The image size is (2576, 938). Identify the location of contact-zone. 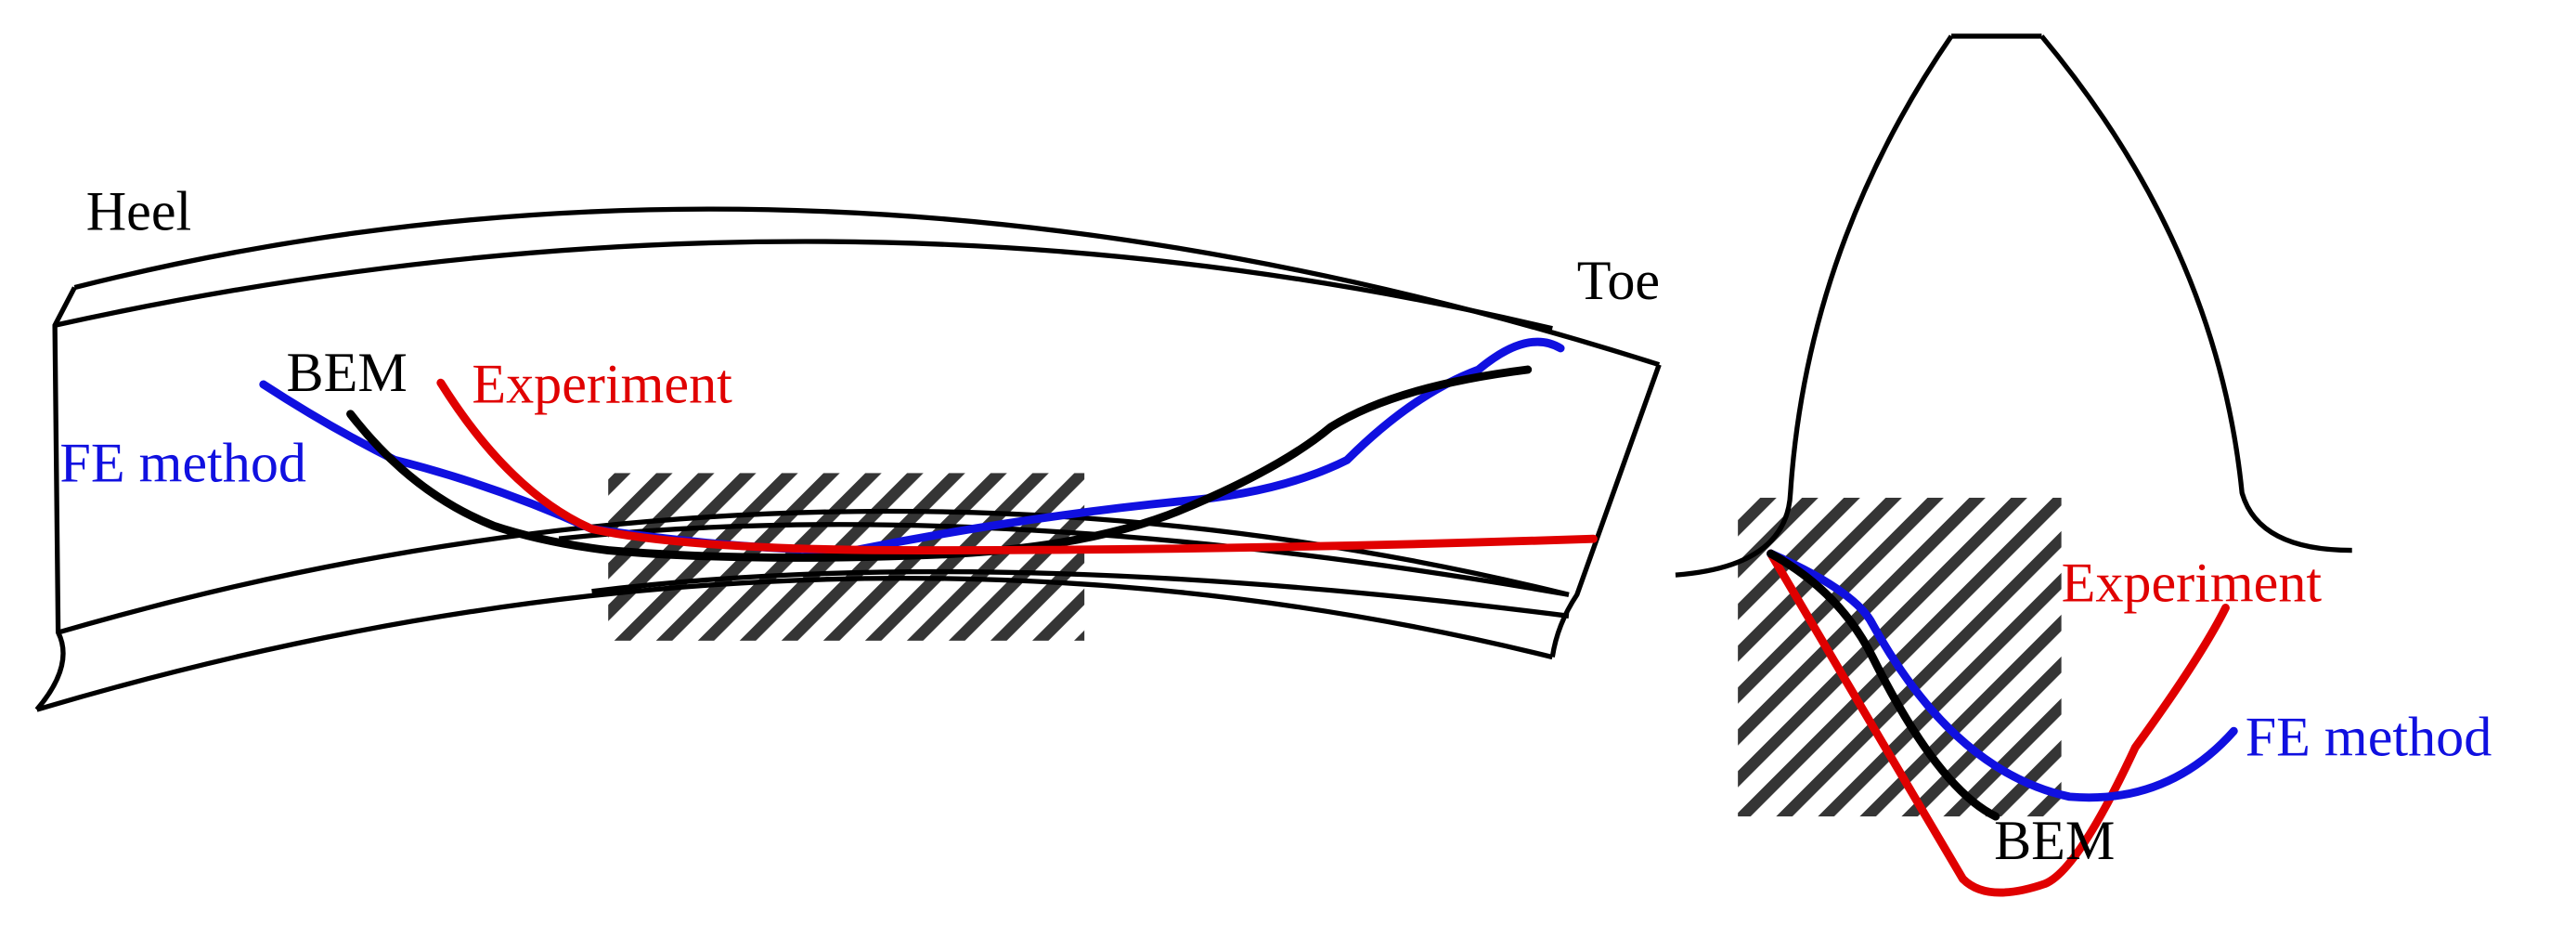
(1900, 657).